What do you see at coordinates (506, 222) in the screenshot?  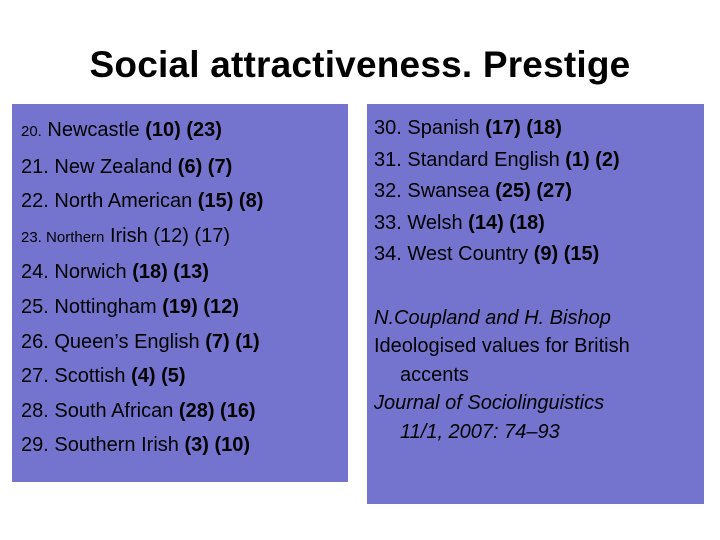 I see `rank-values: (14) (18)` at bounding box center [506, 222].